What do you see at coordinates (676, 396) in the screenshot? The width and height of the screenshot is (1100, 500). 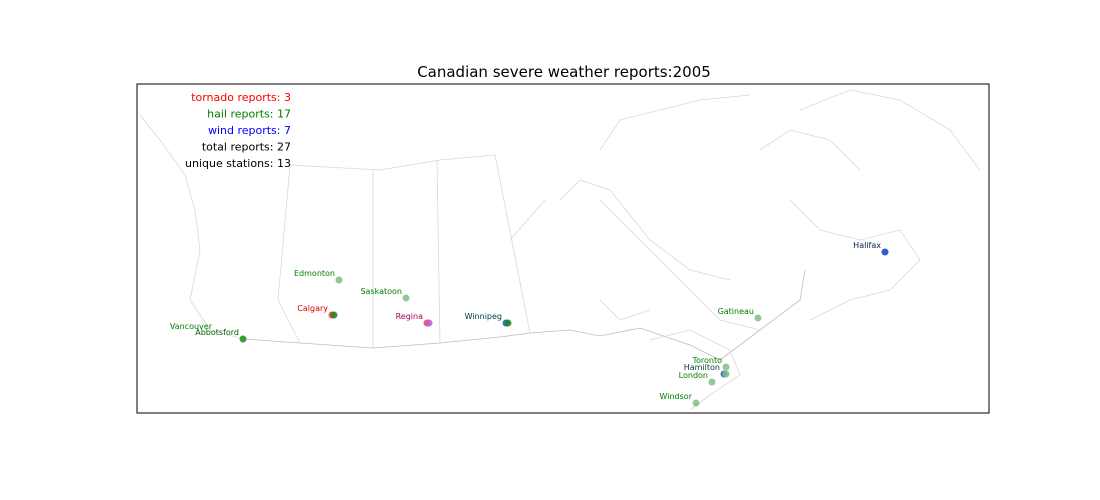 I see `station-label: Windsor` at bounding box center [676, 396].